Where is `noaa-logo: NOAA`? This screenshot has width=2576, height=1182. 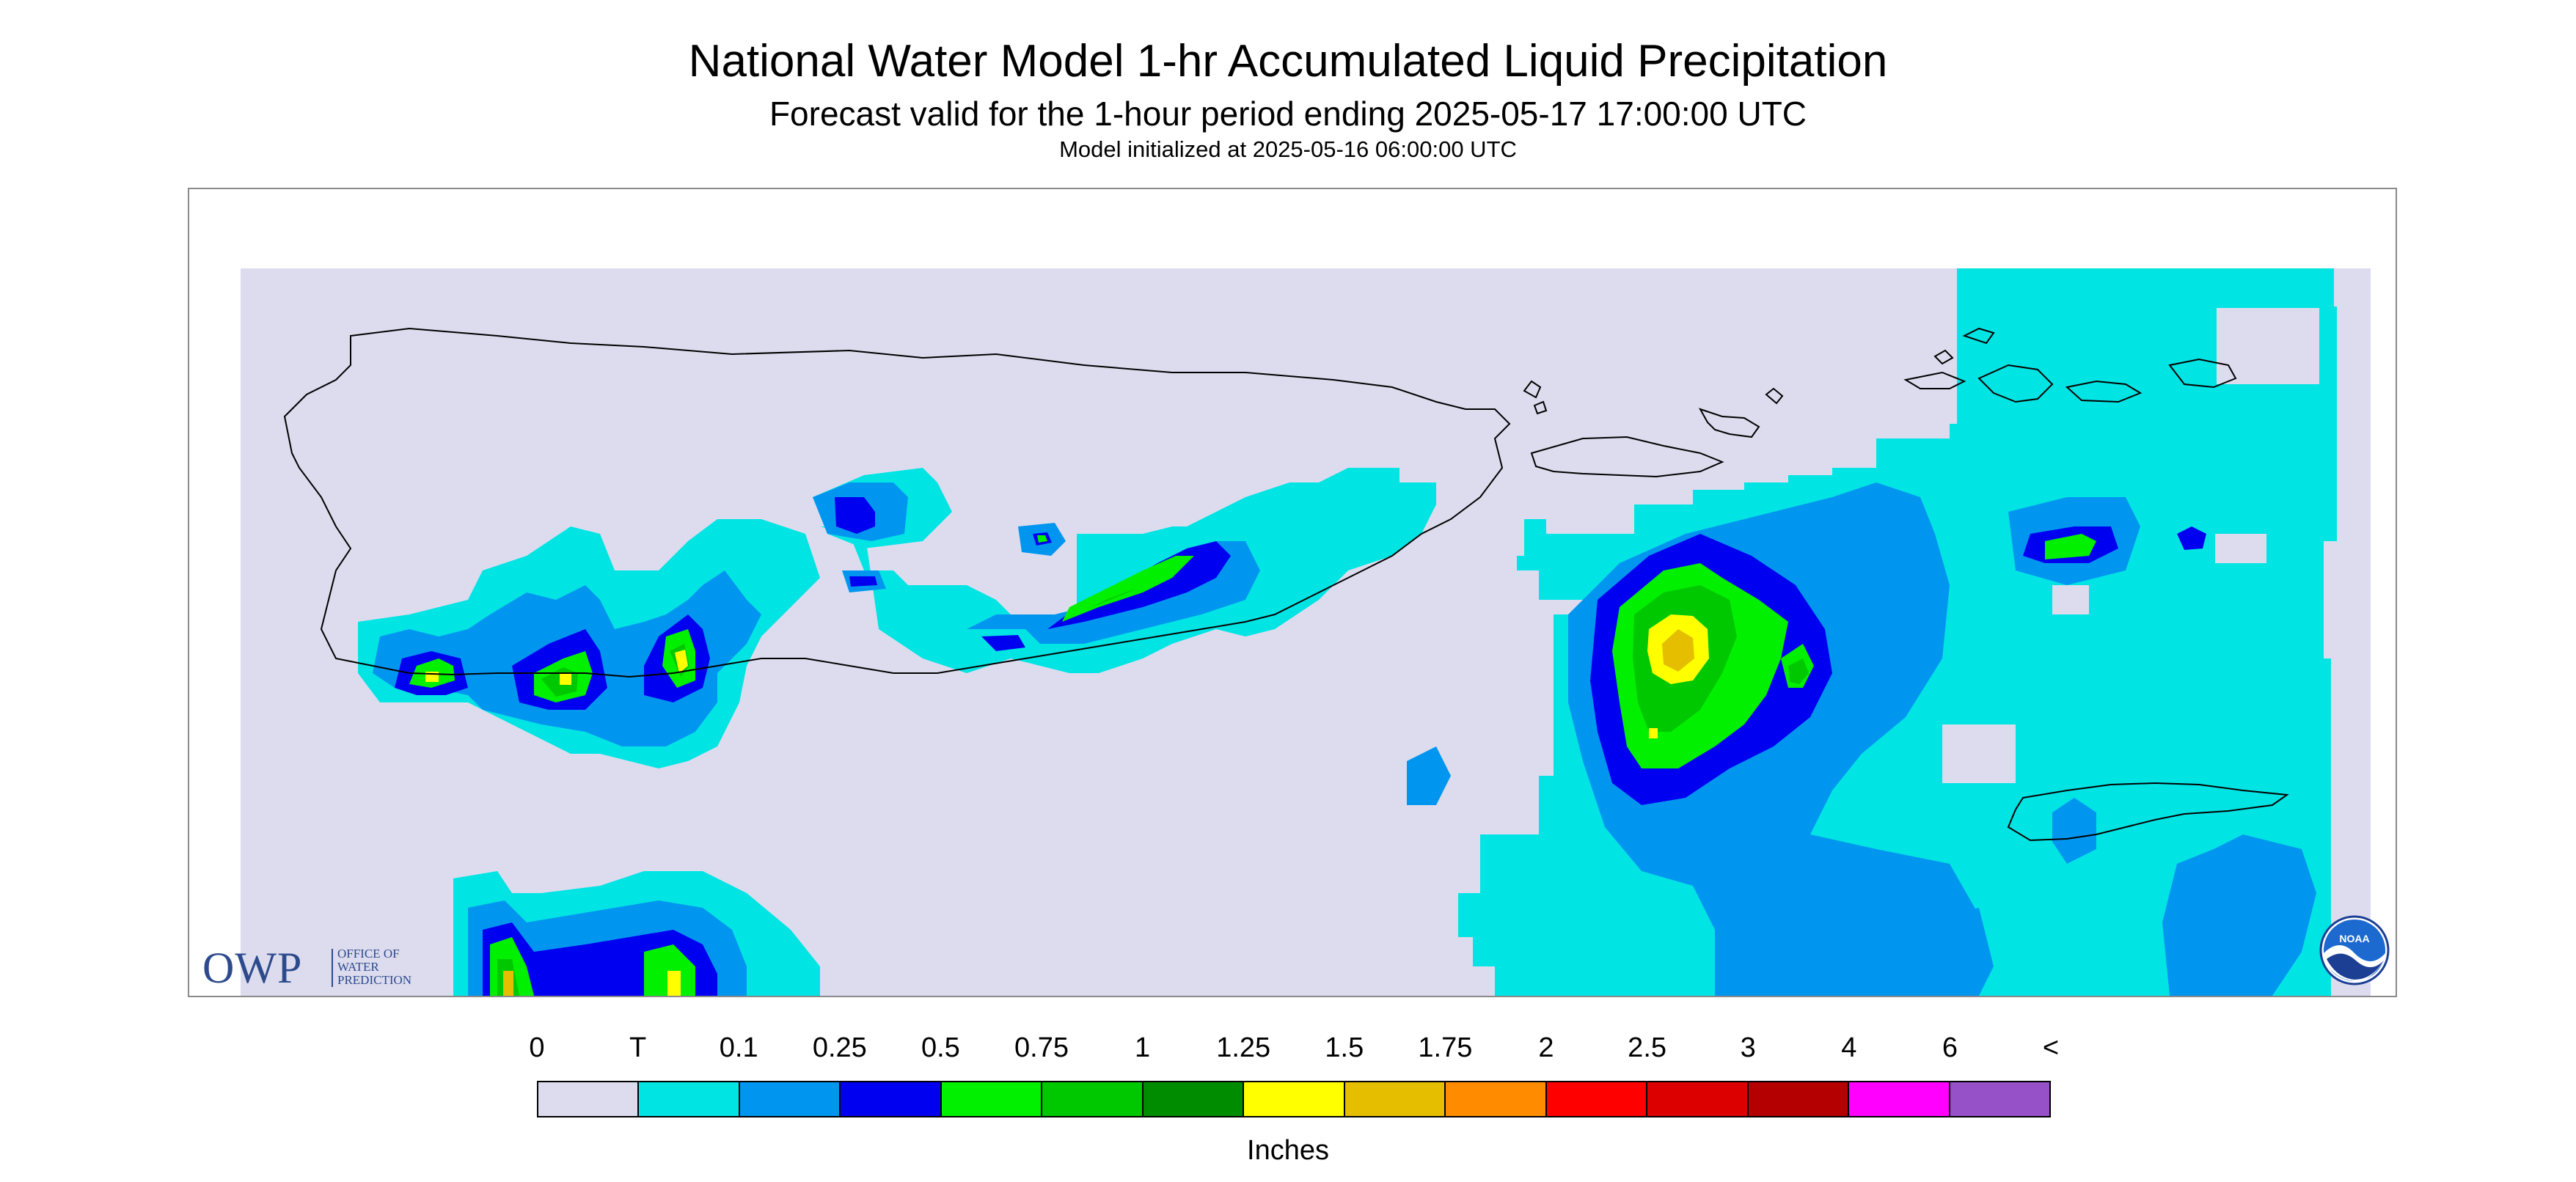 noaa-logo: NOAA is located at coordinates (2354, 950).